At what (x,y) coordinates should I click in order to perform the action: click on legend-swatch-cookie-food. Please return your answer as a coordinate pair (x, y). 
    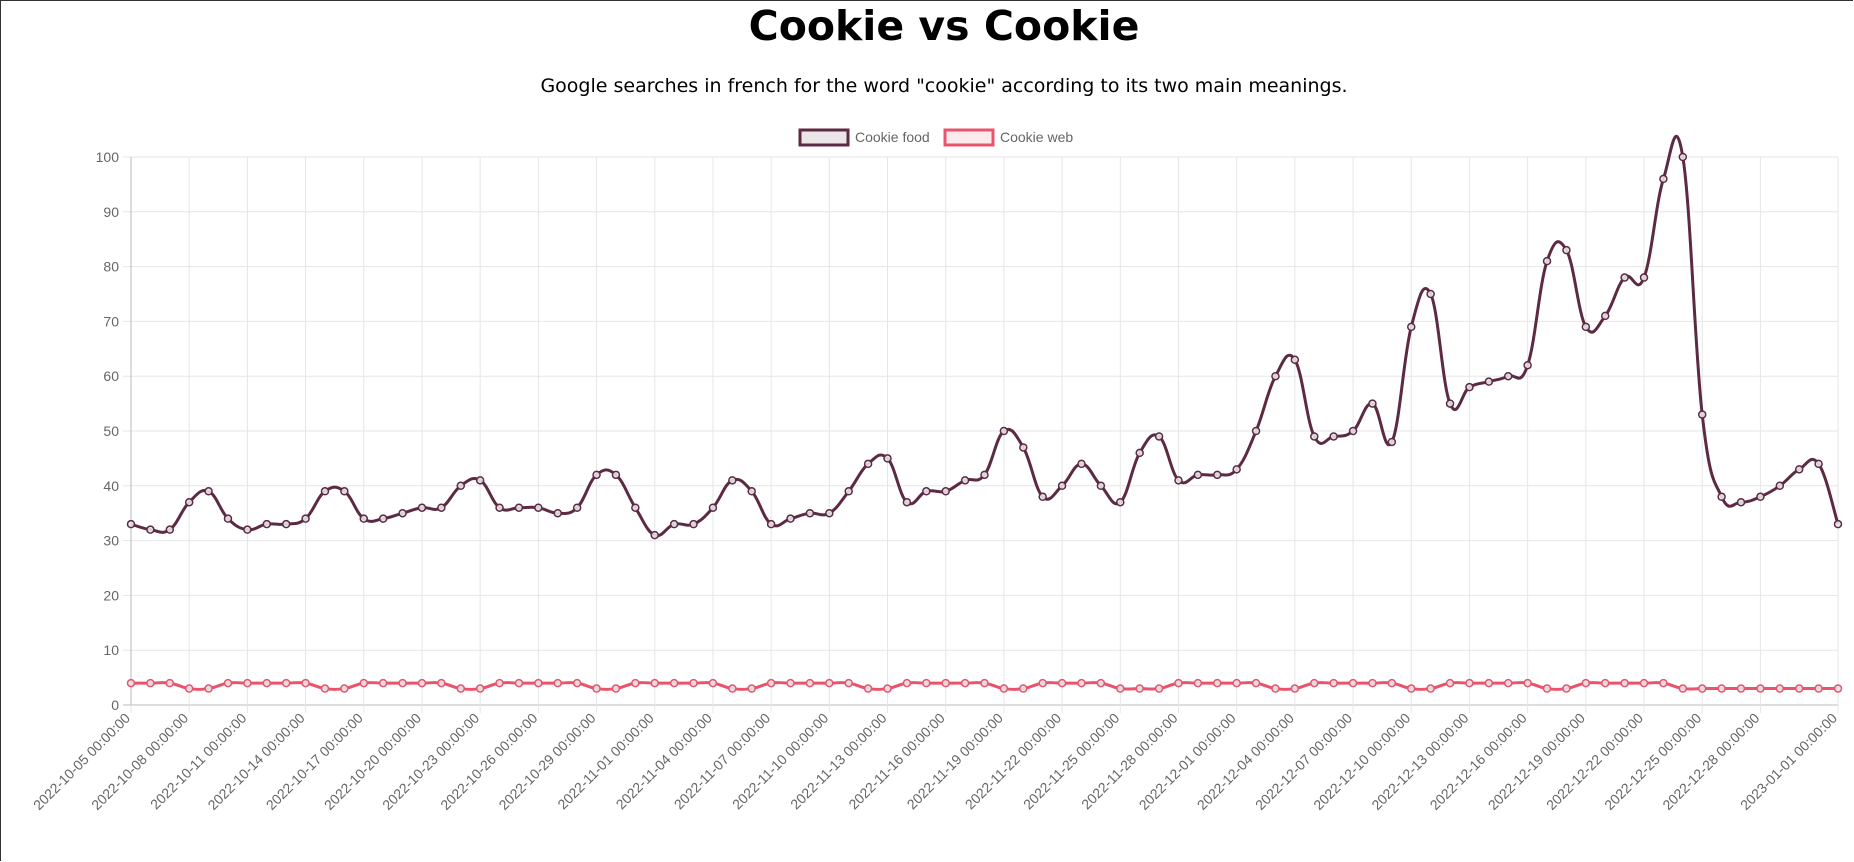
    Looking at the image, I should click on (824, 137).